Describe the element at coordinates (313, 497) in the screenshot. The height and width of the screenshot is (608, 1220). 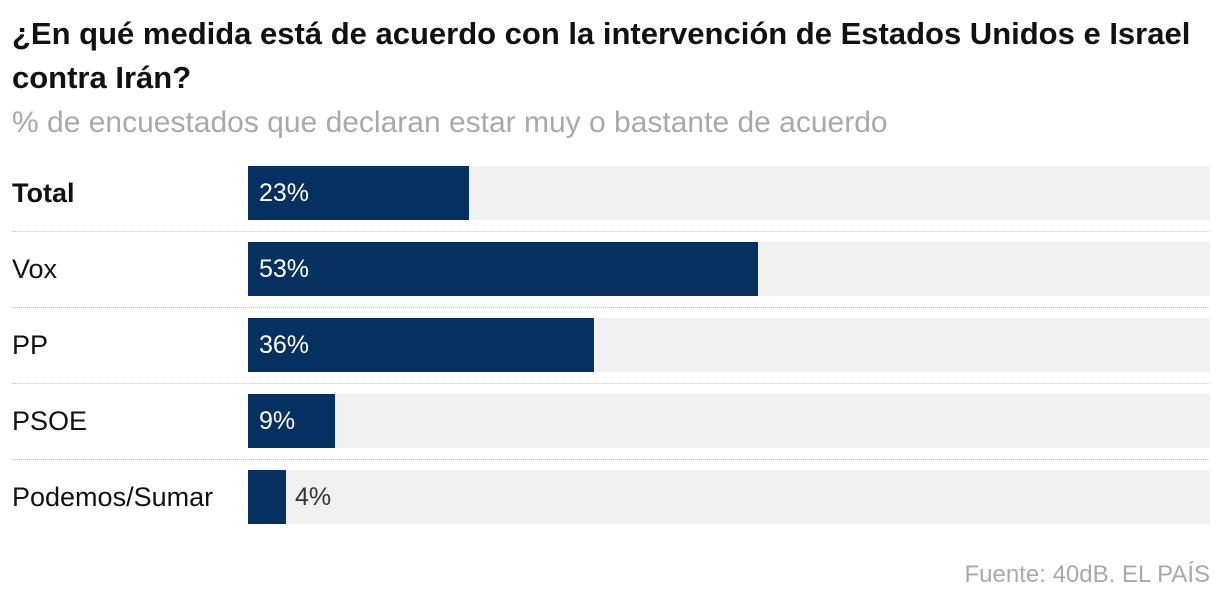
I see `value-label-podemos-sumar: 4%` at that location.